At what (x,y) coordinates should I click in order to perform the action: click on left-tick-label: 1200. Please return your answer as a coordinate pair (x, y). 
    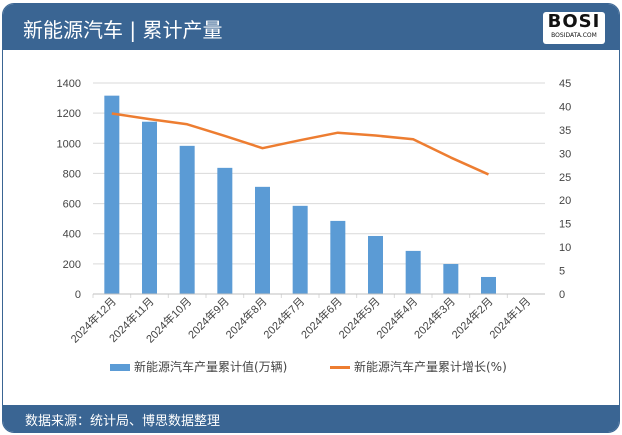
    Looking at the image, I should click on (69, 114).